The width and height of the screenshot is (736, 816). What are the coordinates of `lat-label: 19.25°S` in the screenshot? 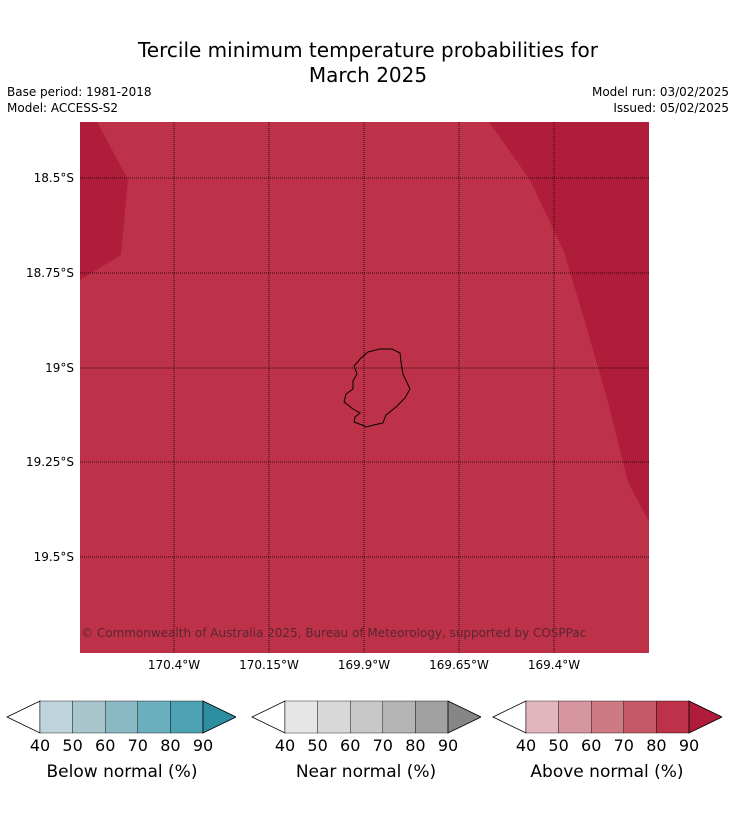 It's located at (50, 462).